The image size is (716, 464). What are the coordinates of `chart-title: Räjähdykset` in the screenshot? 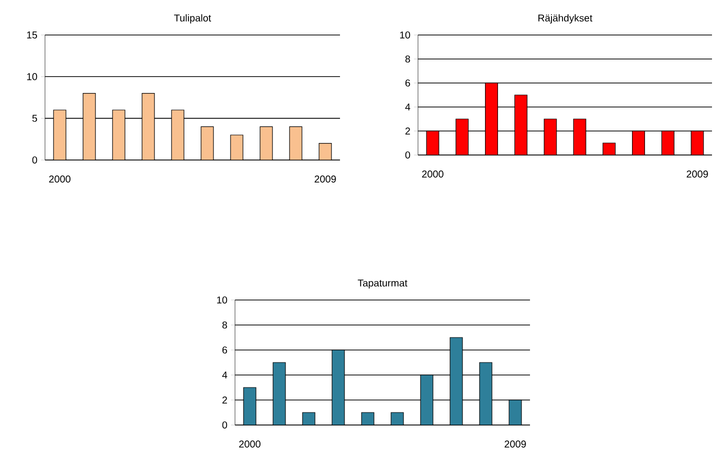 It's located at (565, 19).